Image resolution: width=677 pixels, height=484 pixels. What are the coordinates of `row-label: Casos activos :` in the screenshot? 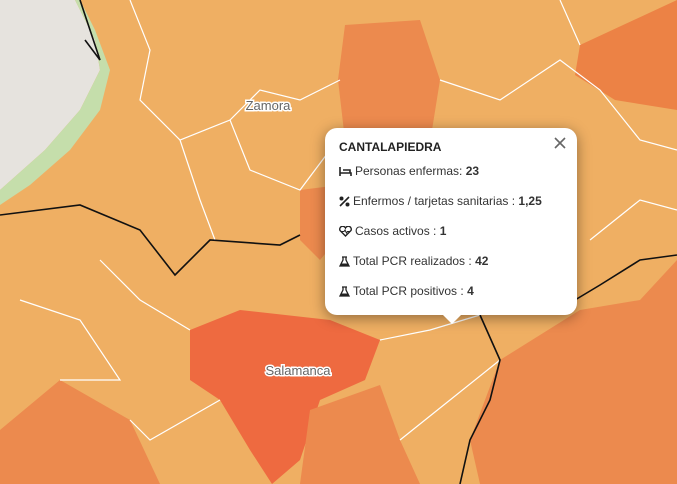 It's located at (396, 231).